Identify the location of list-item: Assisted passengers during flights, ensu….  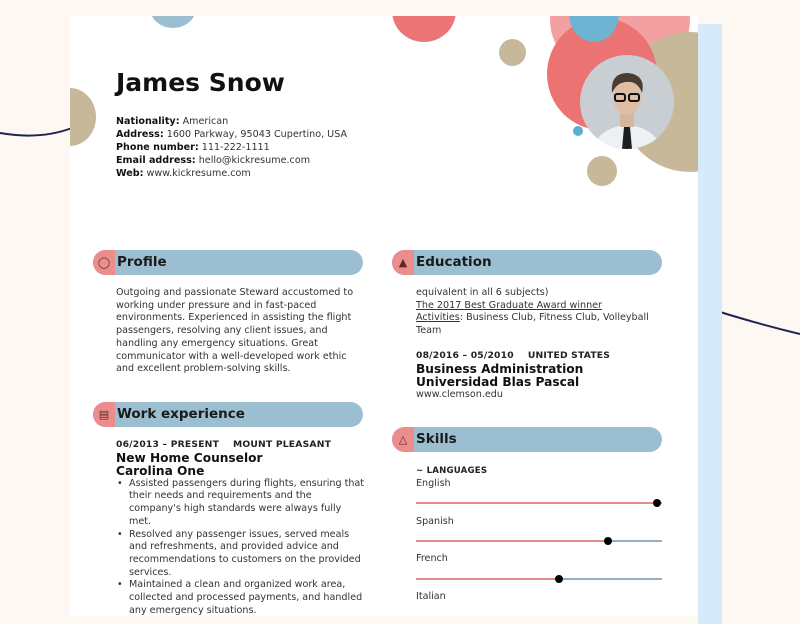
(241, 503).